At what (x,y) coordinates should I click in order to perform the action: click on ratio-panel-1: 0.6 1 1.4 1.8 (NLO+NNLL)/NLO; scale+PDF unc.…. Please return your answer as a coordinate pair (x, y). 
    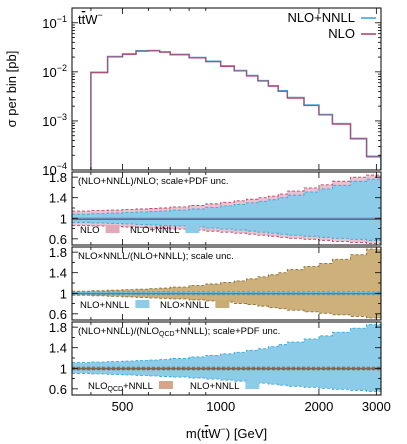
    Looking at the image, I should click on (215, 208).